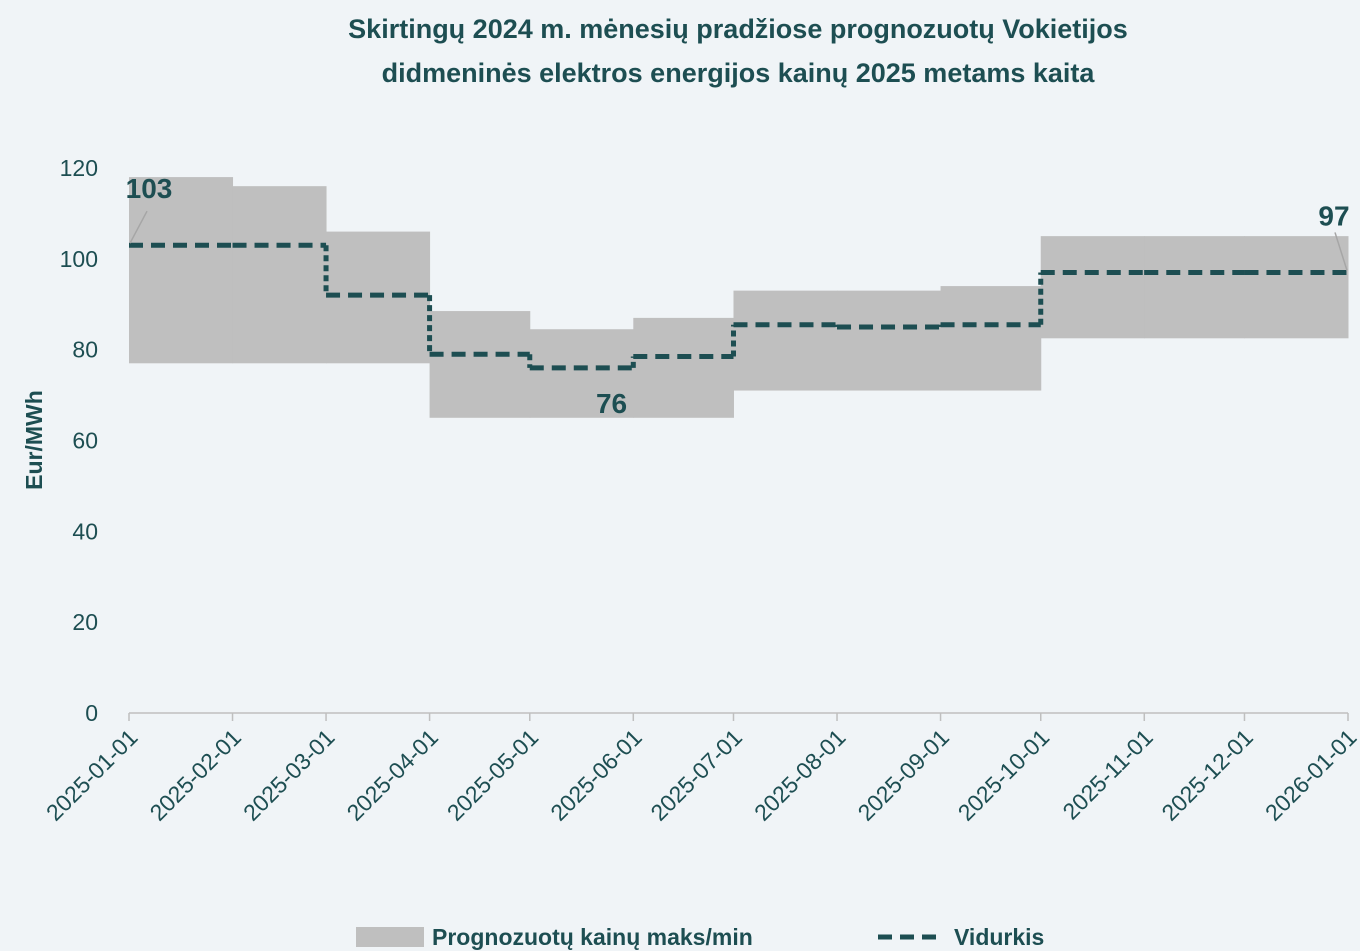  I want to click on legend-label: Prognozuotų kainų maks/min, so click(592, 937).